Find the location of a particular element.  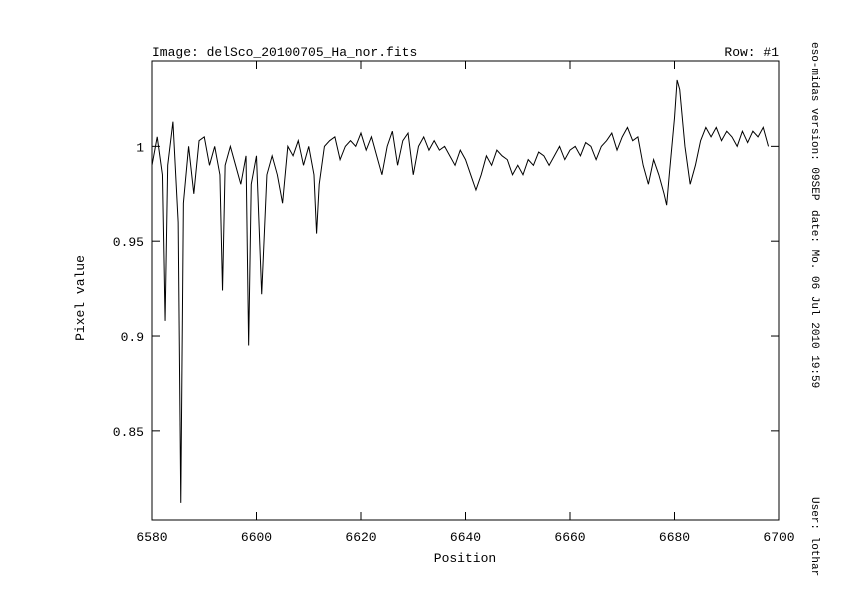

x-tick-label: 6640 is located at coordinates (465, 537).